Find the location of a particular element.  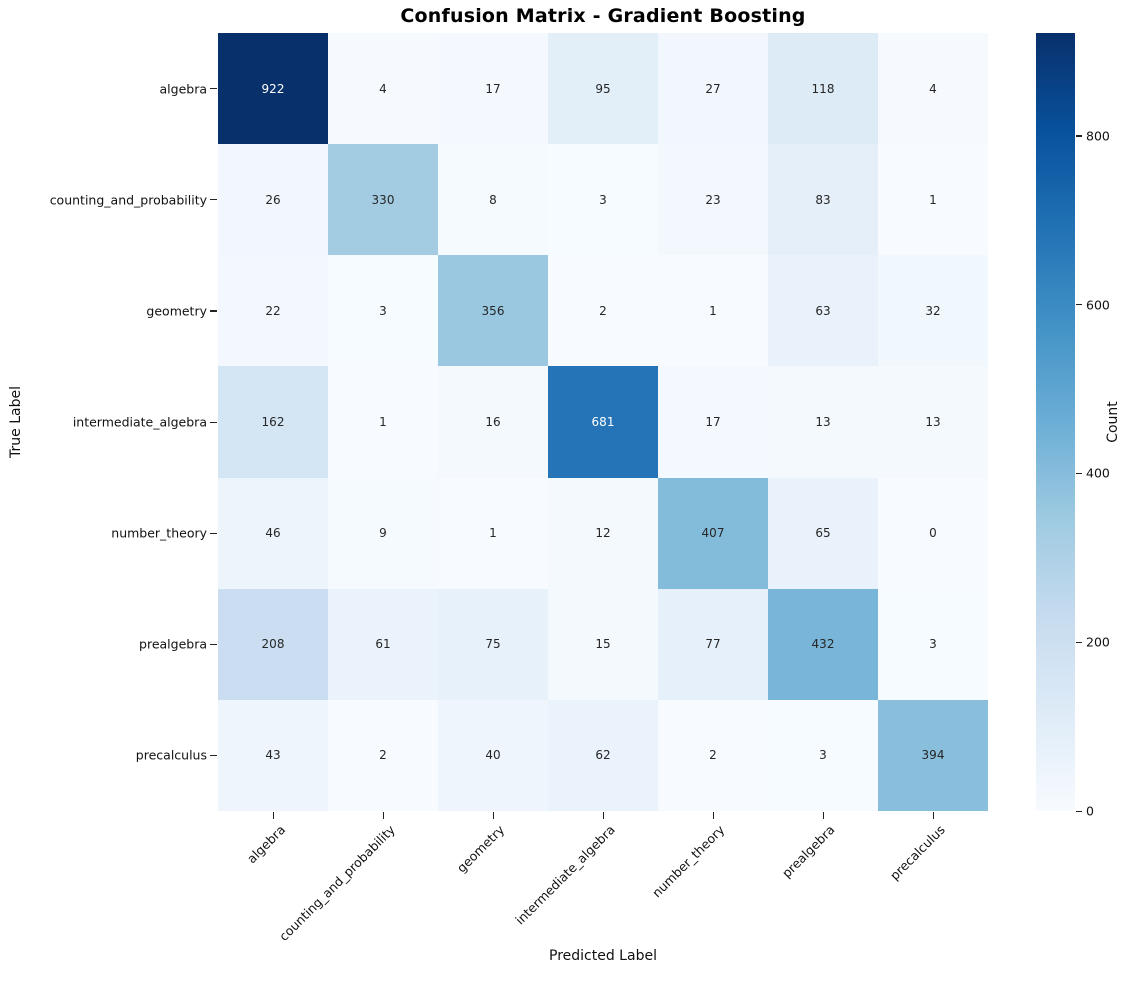

heatmap-cell-prealgebra-prealgebra: 432 is located at coordinates (823, 644).